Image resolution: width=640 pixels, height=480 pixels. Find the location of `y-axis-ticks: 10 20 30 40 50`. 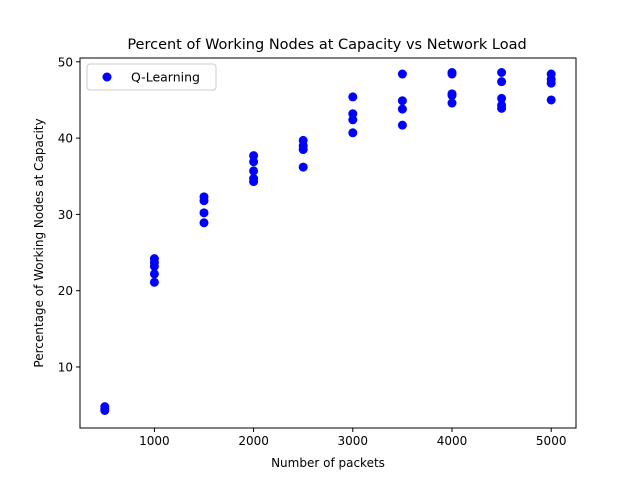

y-axis-ticks: 10 20 30 40 50 is located at coordinates (69, 214).